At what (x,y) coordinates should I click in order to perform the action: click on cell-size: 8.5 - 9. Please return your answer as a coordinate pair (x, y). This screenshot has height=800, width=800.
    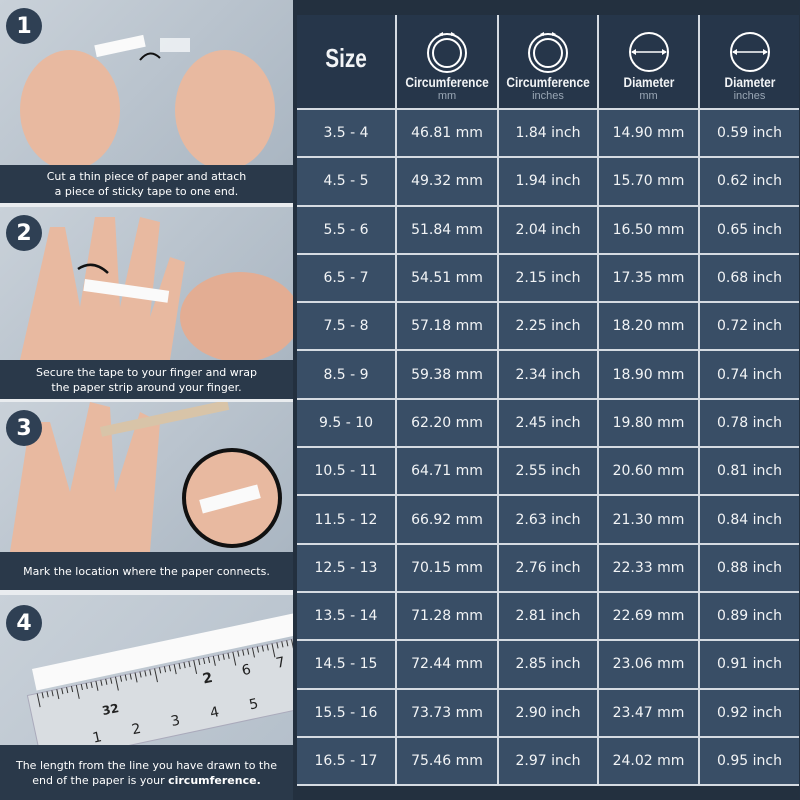
    Looking at the image, I should click on (347, 375).